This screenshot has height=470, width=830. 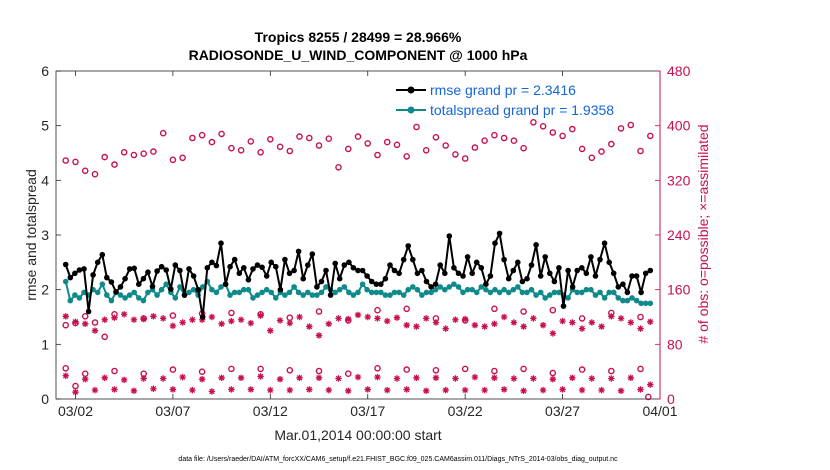 I want to click on y2-tick-label: 240, so click(x=679, y=235).